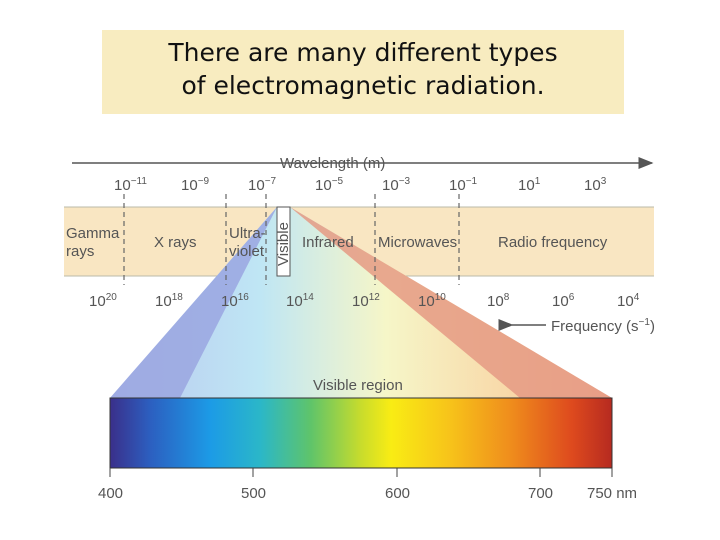 The height and width of the screenshot is (540, 720). I want to click on region-gamma-label-1: Gamma, so click(93, 233).